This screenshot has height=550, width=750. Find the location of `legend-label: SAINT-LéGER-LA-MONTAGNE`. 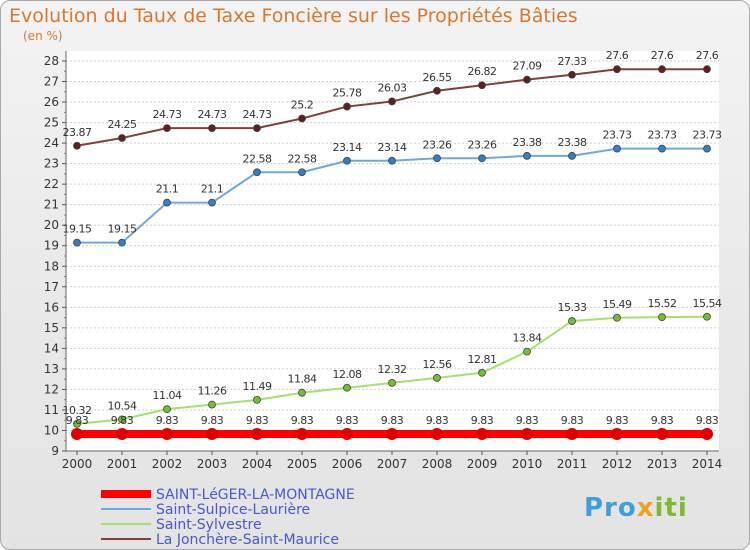

legend-label: SAINT-LéGER-LA-MONTAGNE is located at coordinates (255, 495).